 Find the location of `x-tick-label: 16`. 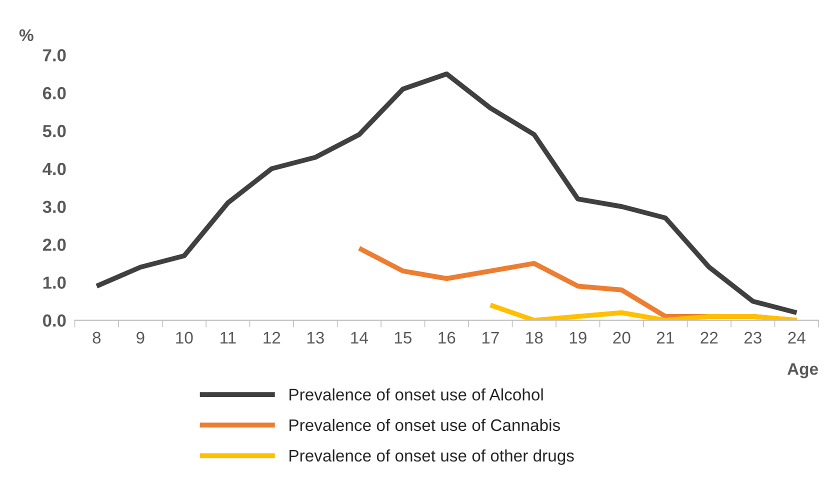

x-tick-label: 16 is located at coordinates (447, 338).